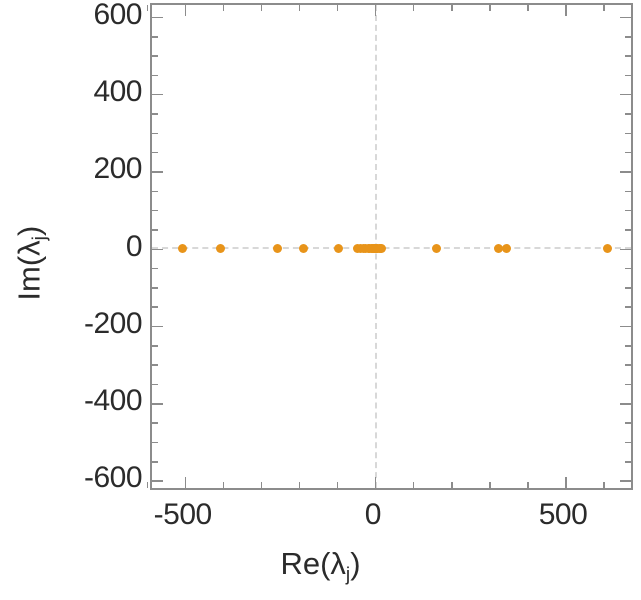 The width and height of the screenshot is (641, 600). I want to click on x-axis-title-subscript: j, so click(348, 575).